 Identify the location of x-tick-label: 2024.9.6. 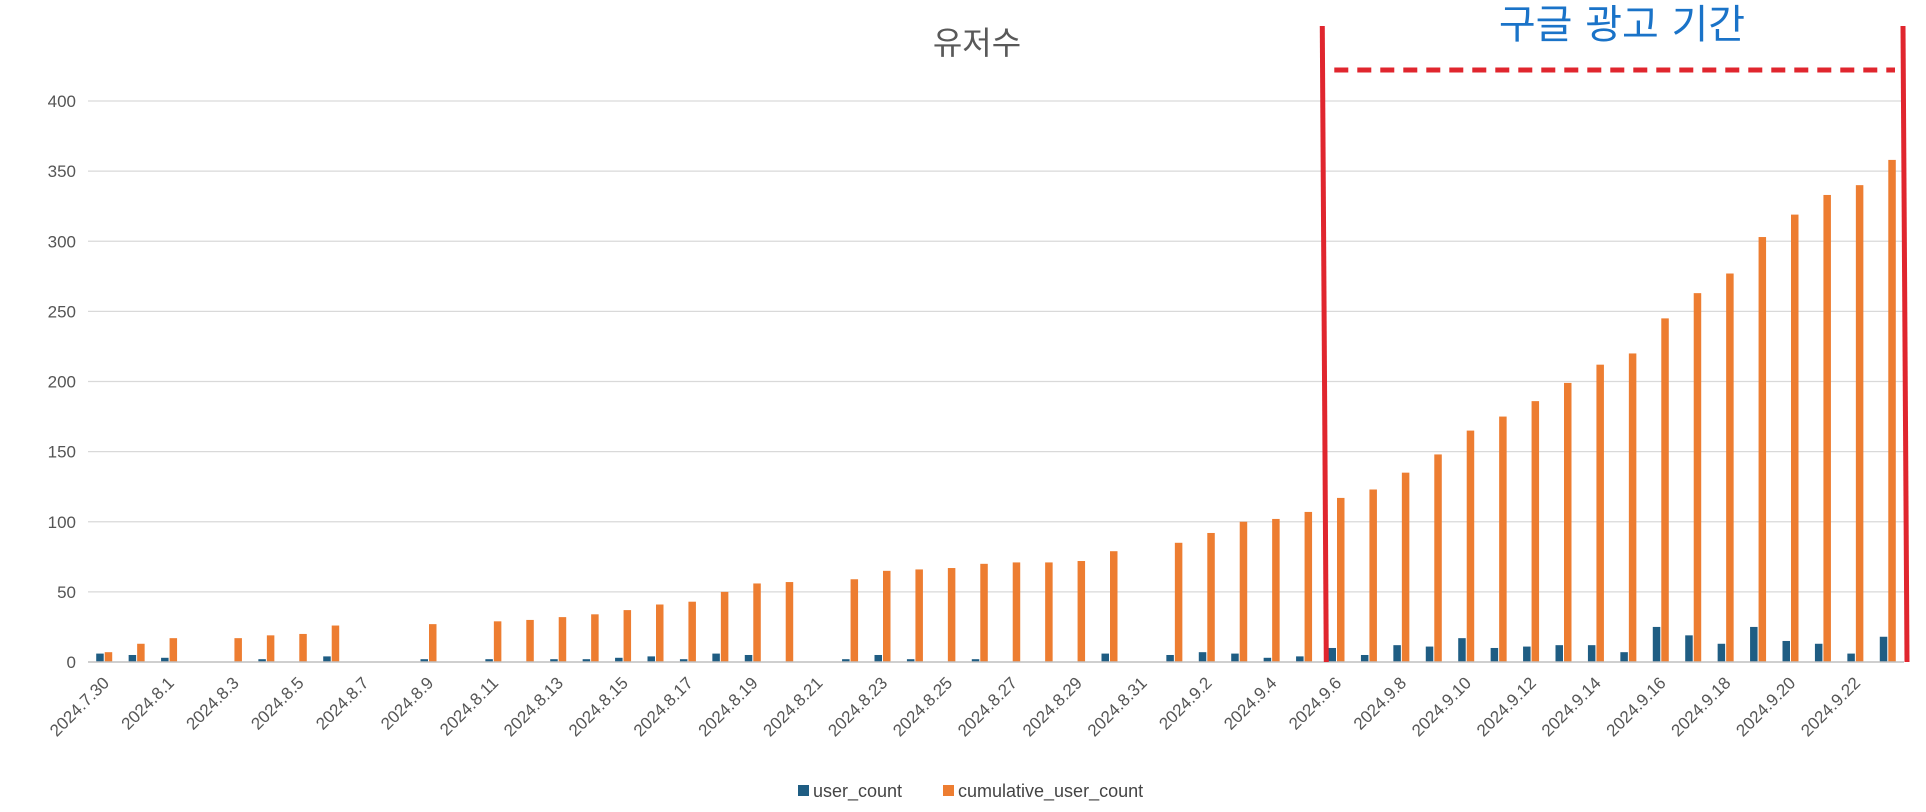
(1315, 703).